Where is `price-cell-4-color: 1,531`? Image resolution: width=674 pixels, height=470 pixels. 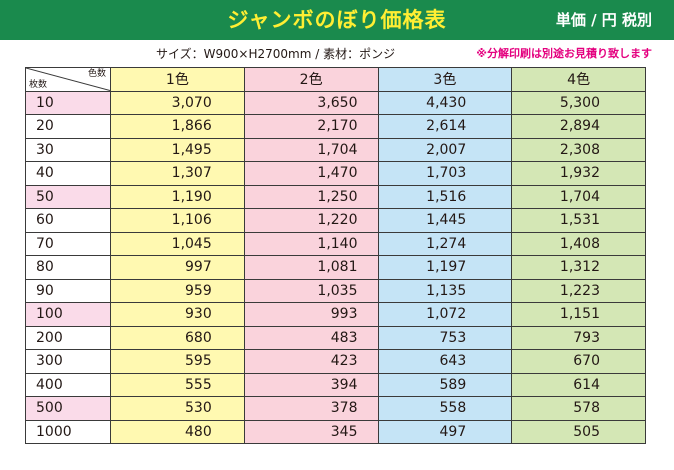 price-cell-4-color: 1,531 is located at coordinates (578, 220).